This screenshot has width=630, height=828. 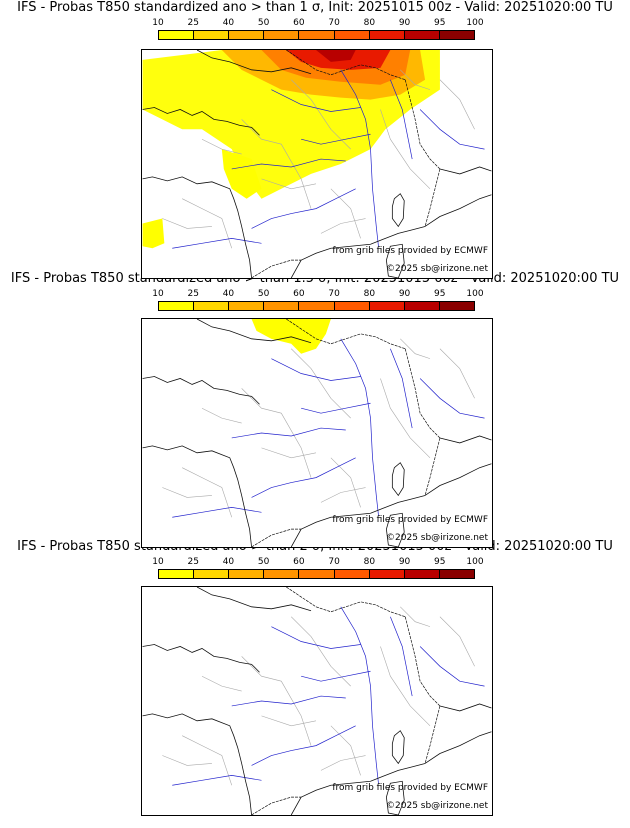 What do you see at coordinates (158, 562) in the screenshot?
I see `colorbar-tick-label: 10` at bounding box center [158, 562].